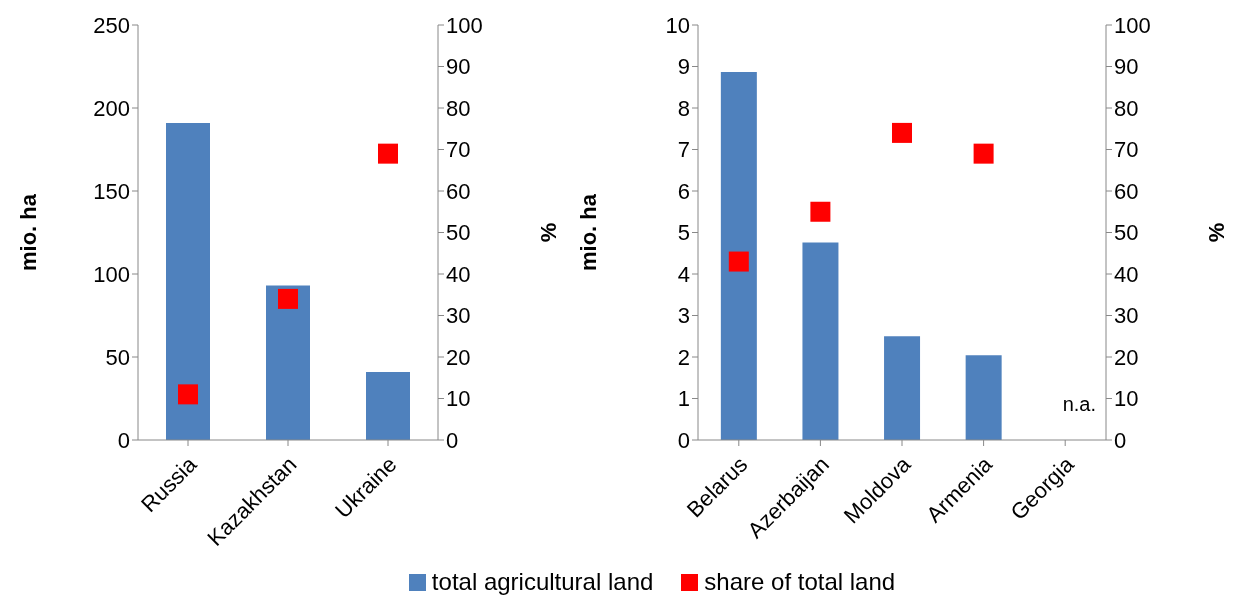  What do you see at coordinates (799, 582) in the screenshot?
I see `legend-label: share of total land` at bounding box center [799, 582].